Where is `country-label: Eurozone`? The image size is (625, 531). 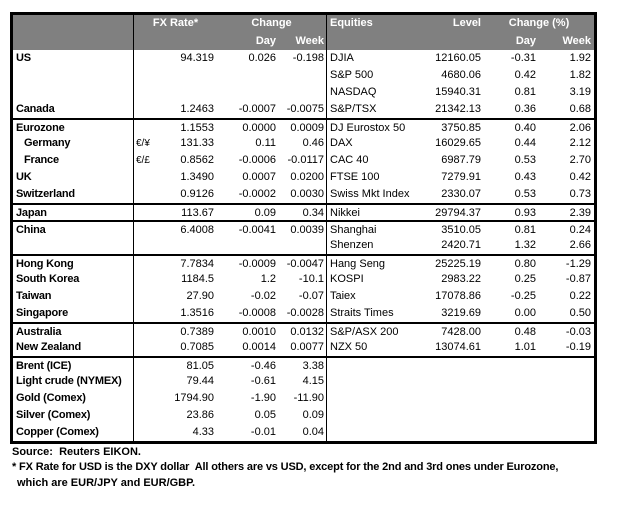
country-label: Eurozone is located at coordinates (73, 126).